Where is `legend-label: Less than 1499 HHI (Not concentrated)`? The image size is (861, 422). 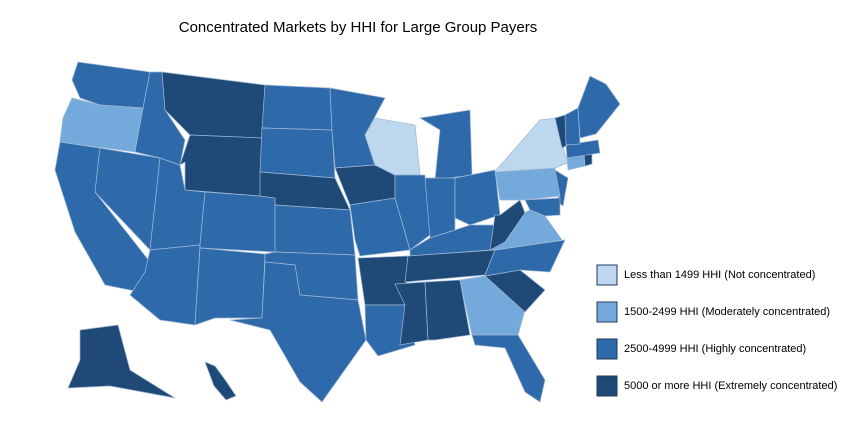 legend-label: Less than 1499 HHI (Not concentrated) is located at coordinates (719, 275).